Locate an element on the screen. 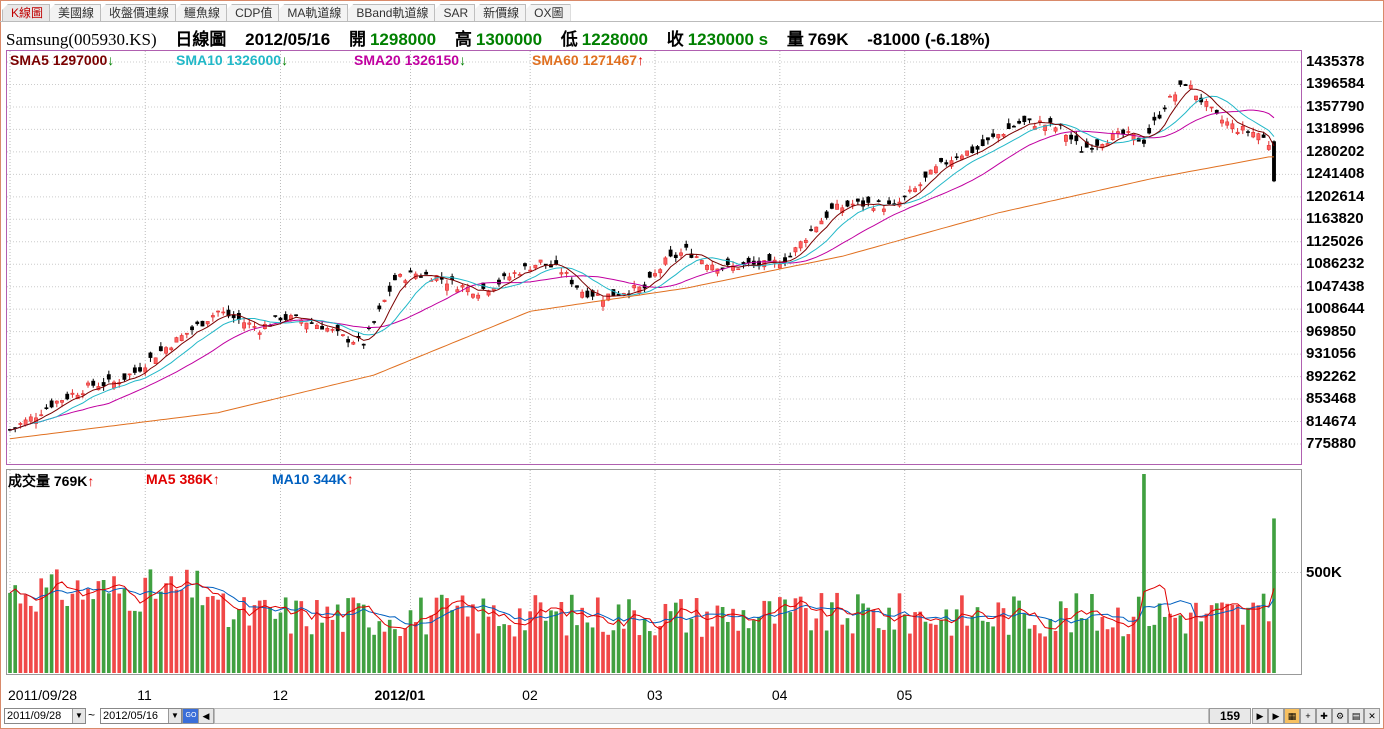 The height and width of the screenshot is (729, 1384). tab-4: CDP值 is located at coordinates (253, 12).